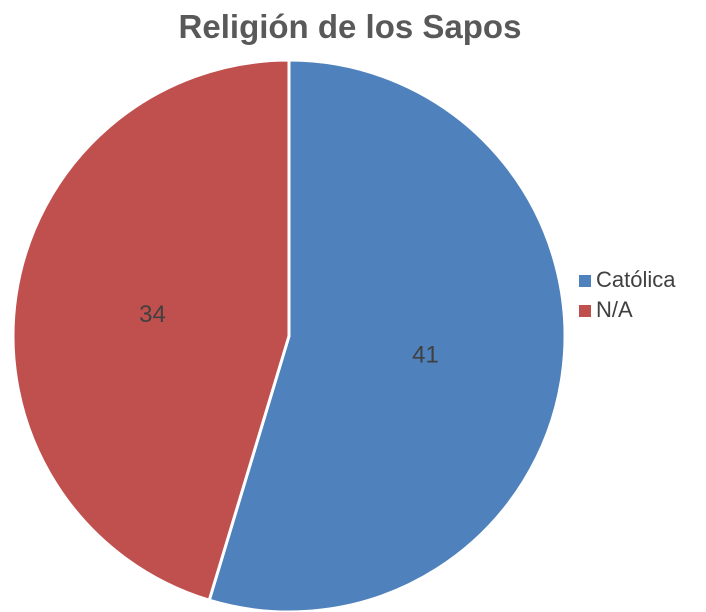 The height and width of the screenshot is (612, 706). Describe the element at coordinates (425, 355) in the screenshot. I see `data-label-1: 41` at that location.